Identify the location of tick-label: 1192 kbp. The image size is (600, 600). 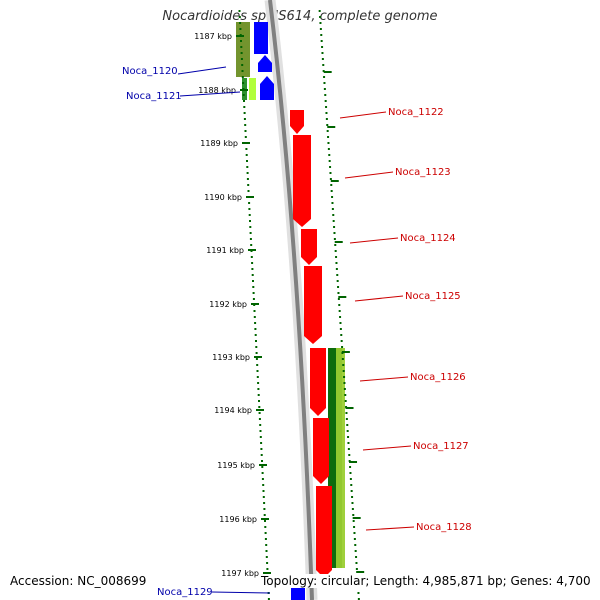
(228, 304).